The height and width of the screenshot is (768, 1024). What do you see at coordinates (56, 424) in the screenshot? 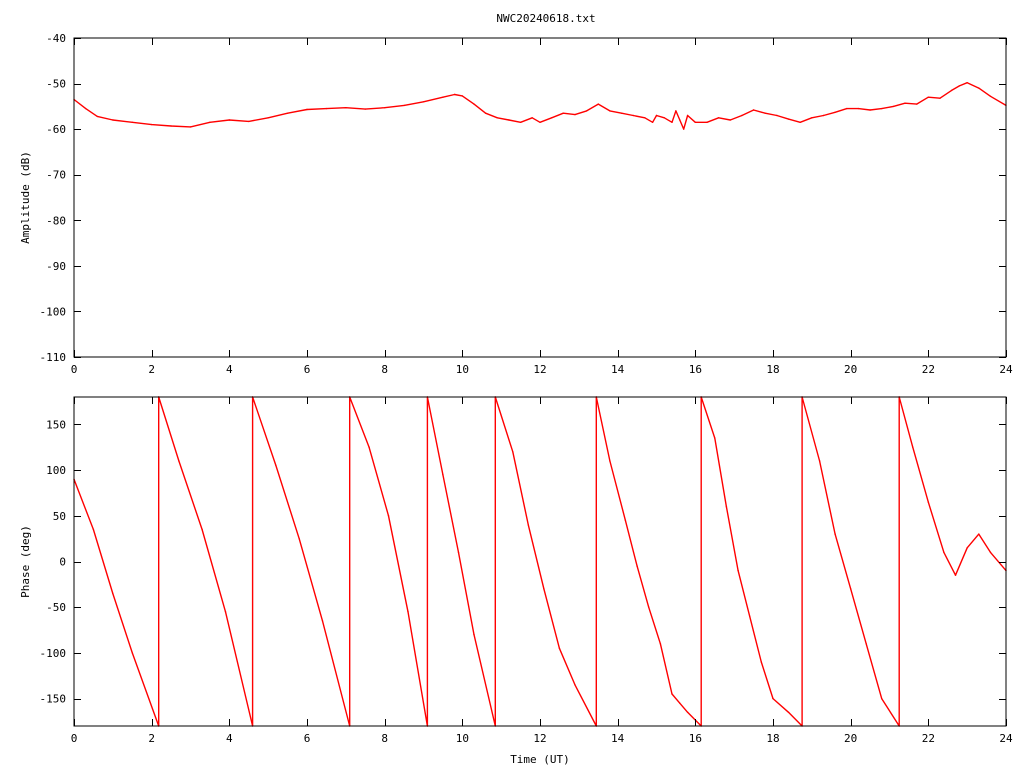
I see `y-tick-label: 150` at bounding box center [56, 424].